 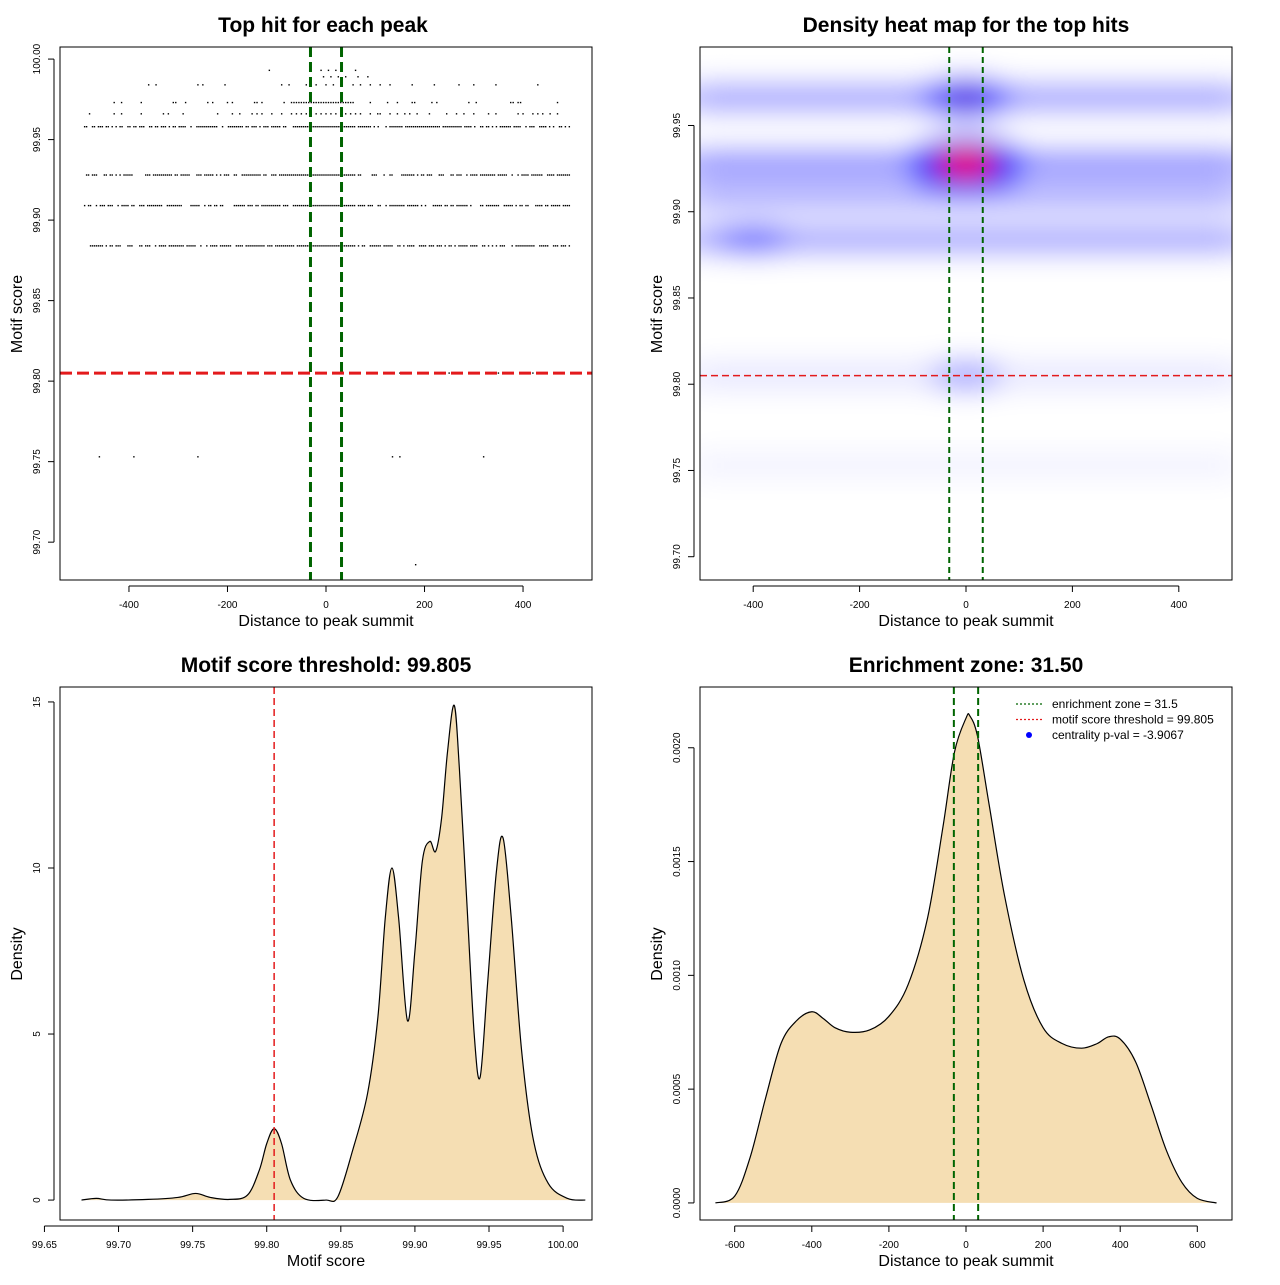 What do you see at coordinates (966, 1261) in the screenshot?
I see `x-axis-label: Distance to peak summit` at bounding box center [966, 1261].